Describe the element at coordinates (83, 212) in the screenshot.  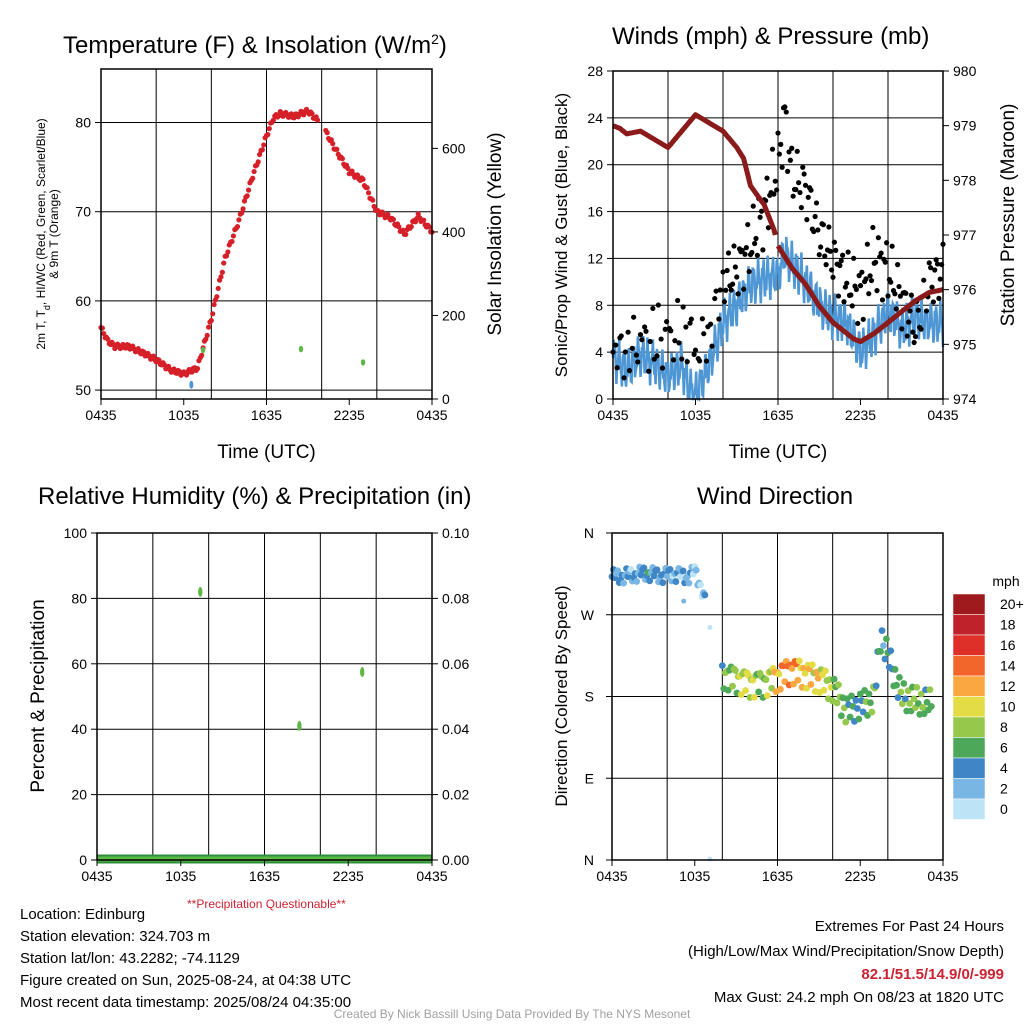
I see `temp-y-tick-label: 70` at that location.